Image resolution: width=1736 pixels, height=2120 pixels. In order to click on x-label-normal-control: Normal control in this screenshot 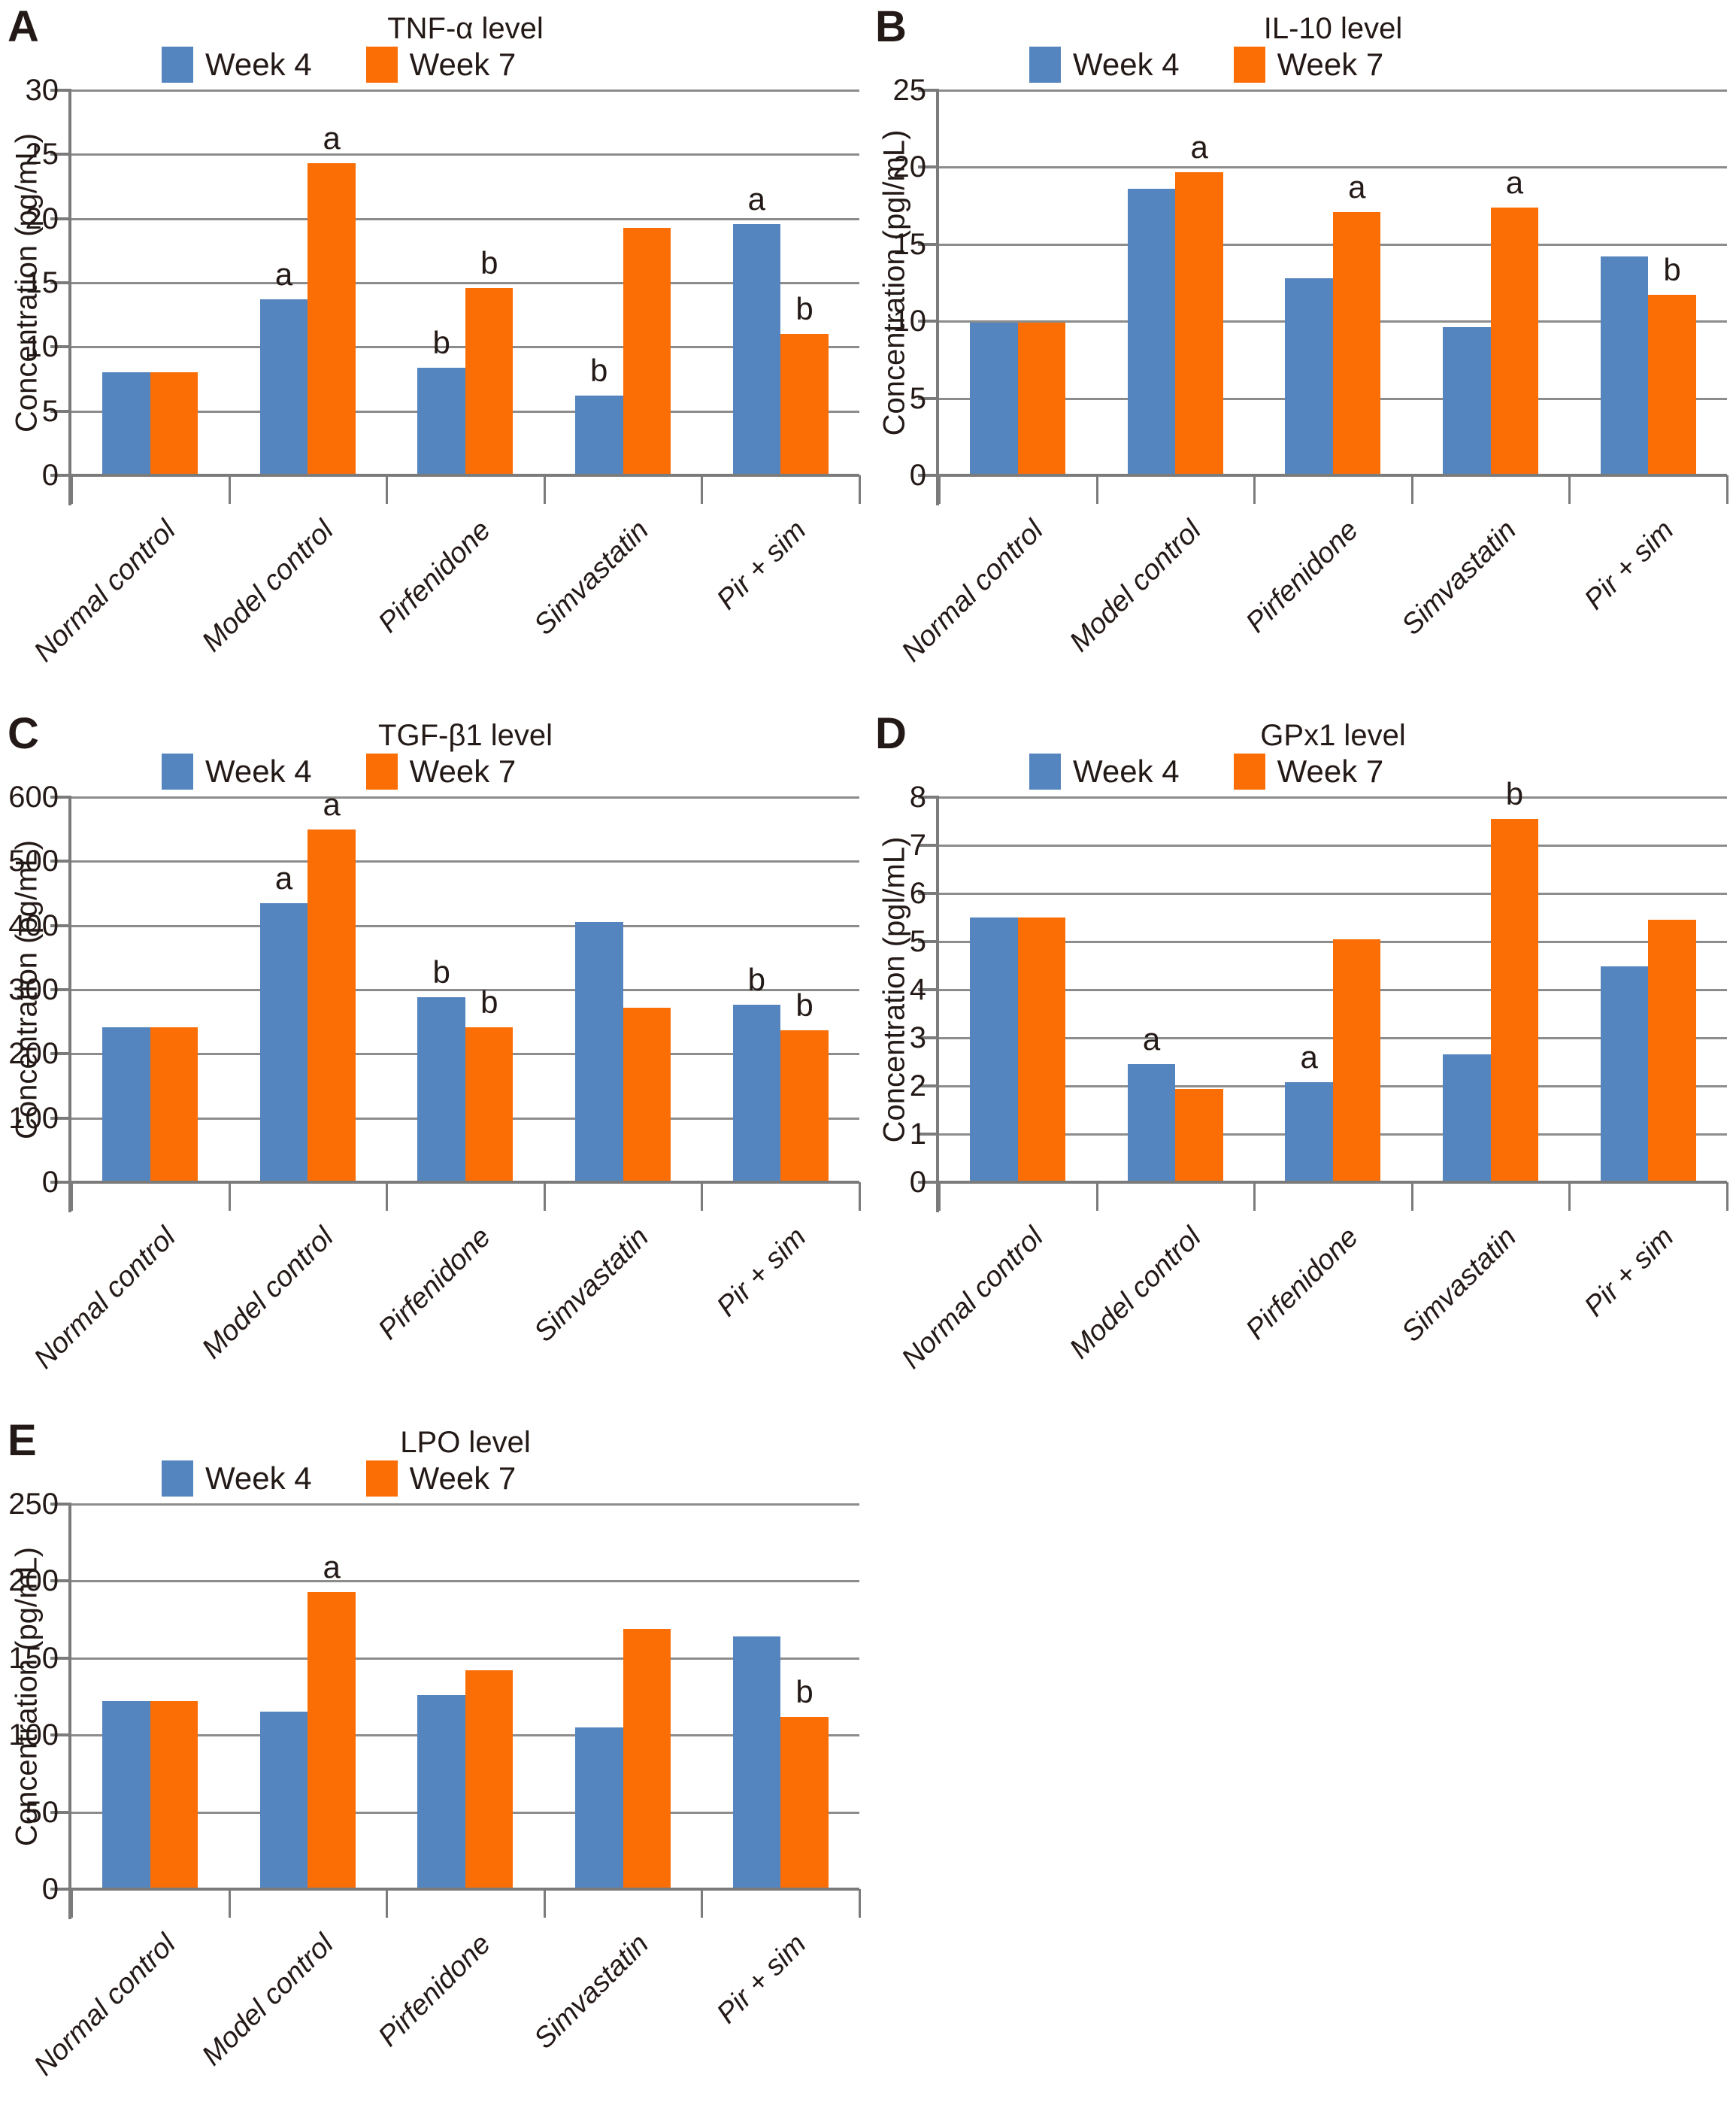, I will do `click(106, 1298)`.